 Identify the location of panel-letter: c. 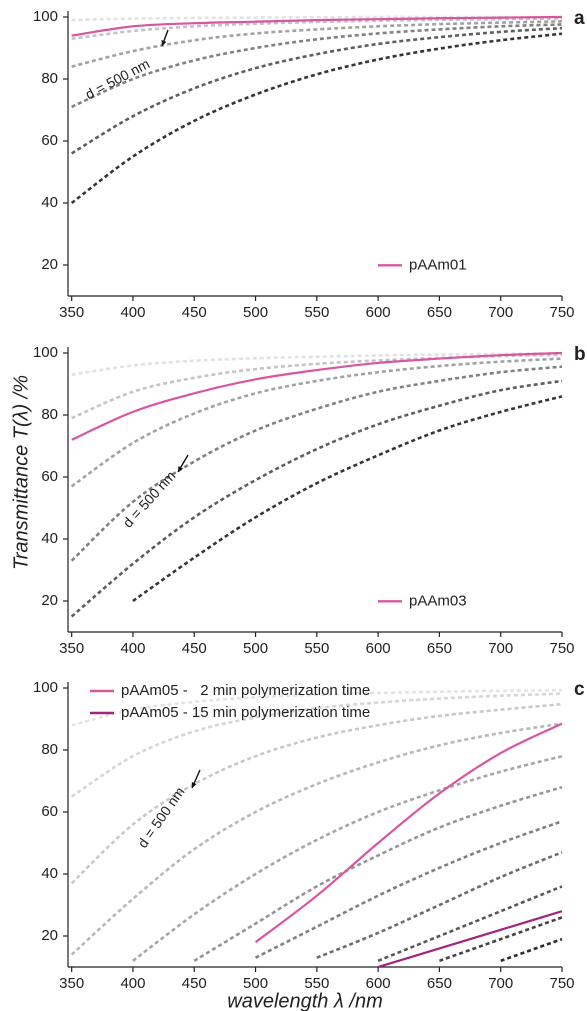
(579, 689).